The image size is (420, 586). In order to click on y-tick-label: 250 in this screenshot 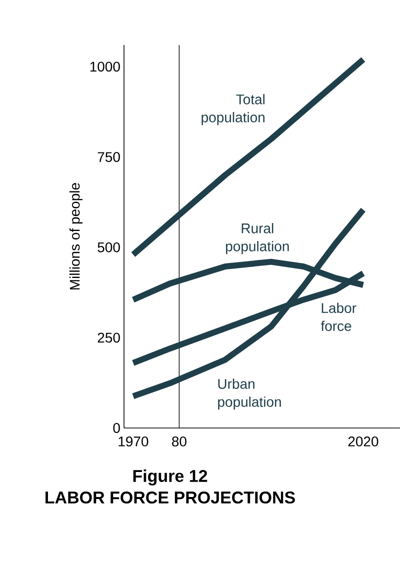, I will do `click(109, 337)`.